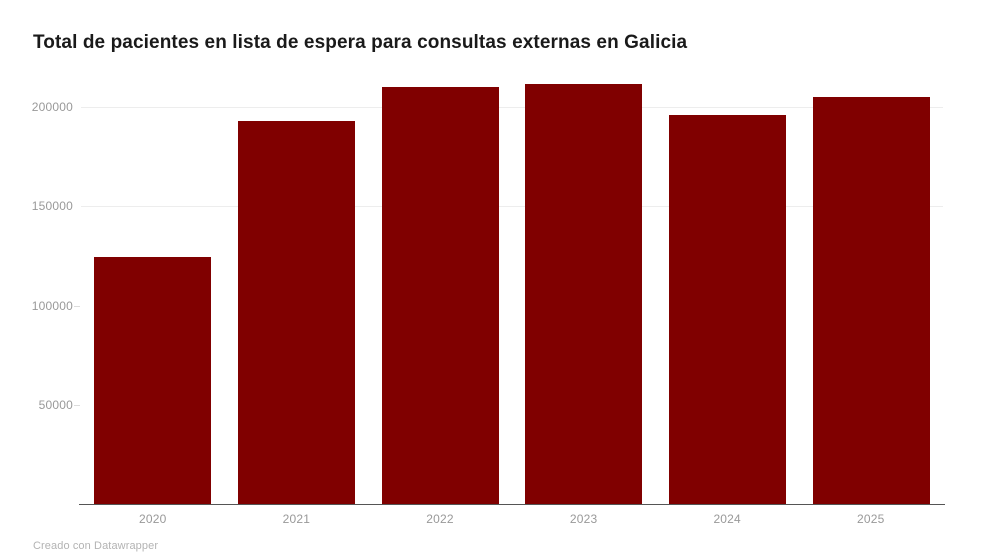 The image size is (981, 560). Describe the element at coordinates (727, 309) in the screenshot. I see `bar-2024` at that location.